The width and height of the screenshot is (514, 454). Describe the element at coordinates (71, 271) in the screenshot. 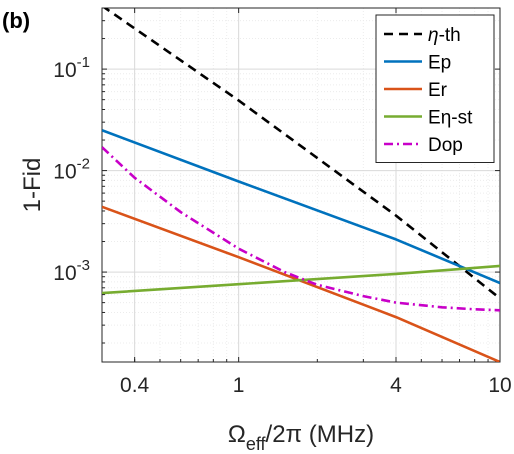

I see `y-tick-label: 10⁻³` at that location.